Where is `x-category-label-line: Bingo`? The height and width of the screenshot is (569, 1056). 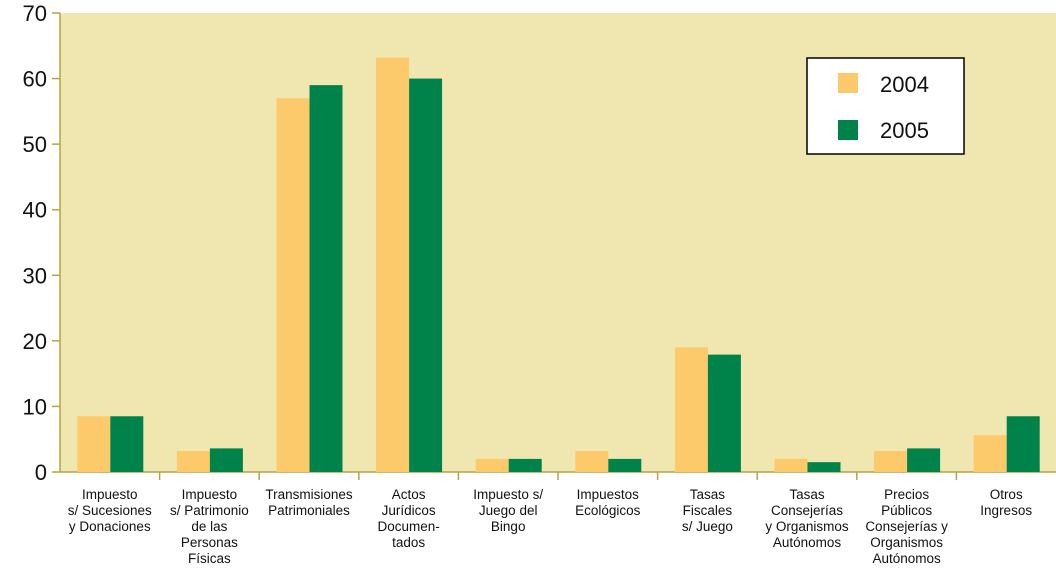 x-category-label-line: Bingo is located at coordinates (508, 526).